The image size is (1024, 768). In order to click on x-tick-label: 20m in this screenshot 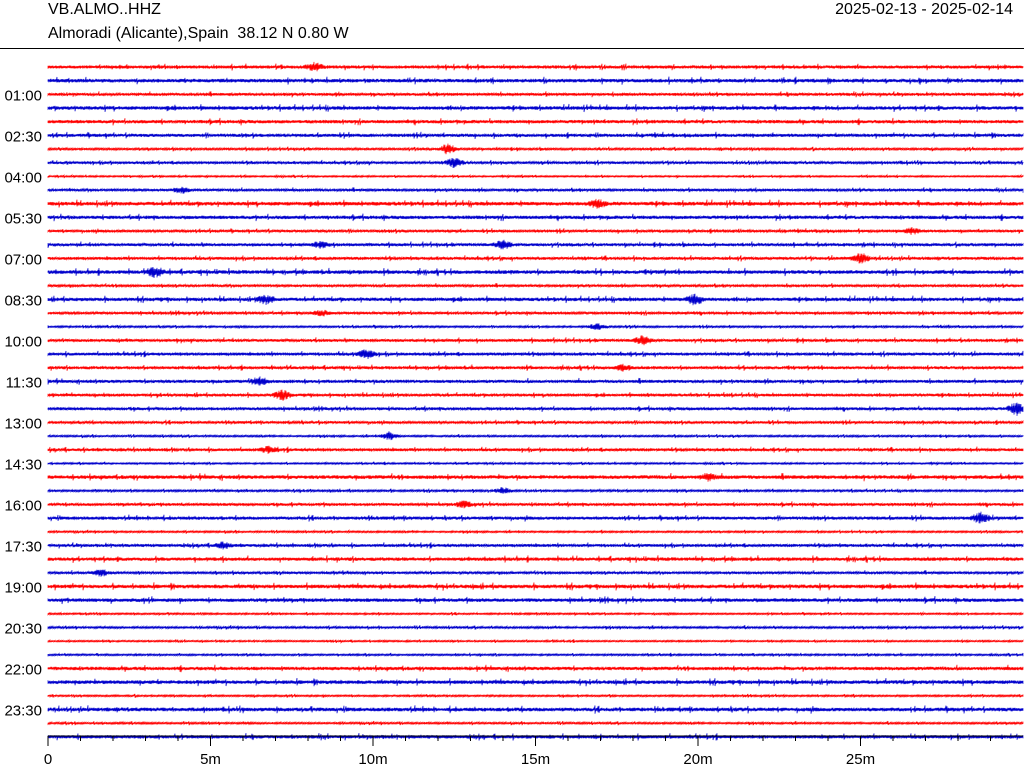, I will do `click(697, 759)`.